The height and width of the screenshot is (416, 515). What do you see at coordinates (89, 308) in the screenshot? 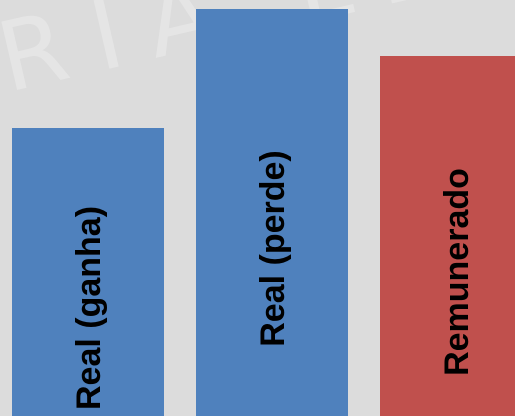
I see `bar-label: Real (ganha)` at bounding box center [89, 308].